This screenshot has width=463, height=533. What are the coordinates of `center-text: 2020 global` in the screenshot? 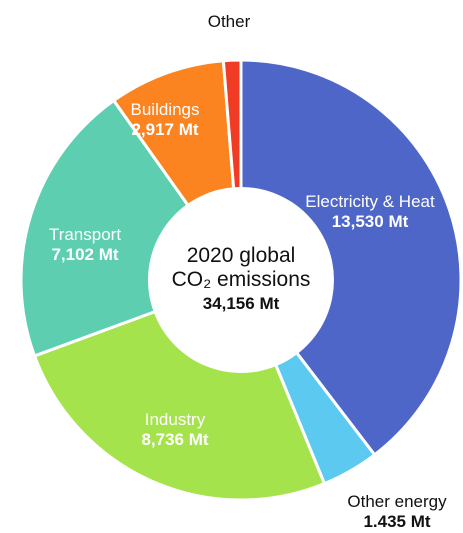 It's located at (241, 255).